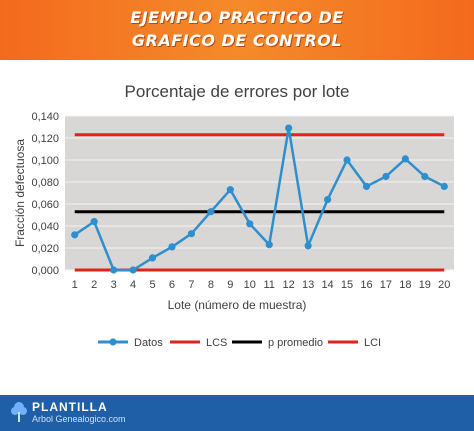  Describe the element at coordinates (191, 285) in the screenshot. I see `x-tick-label: 7` at that location.